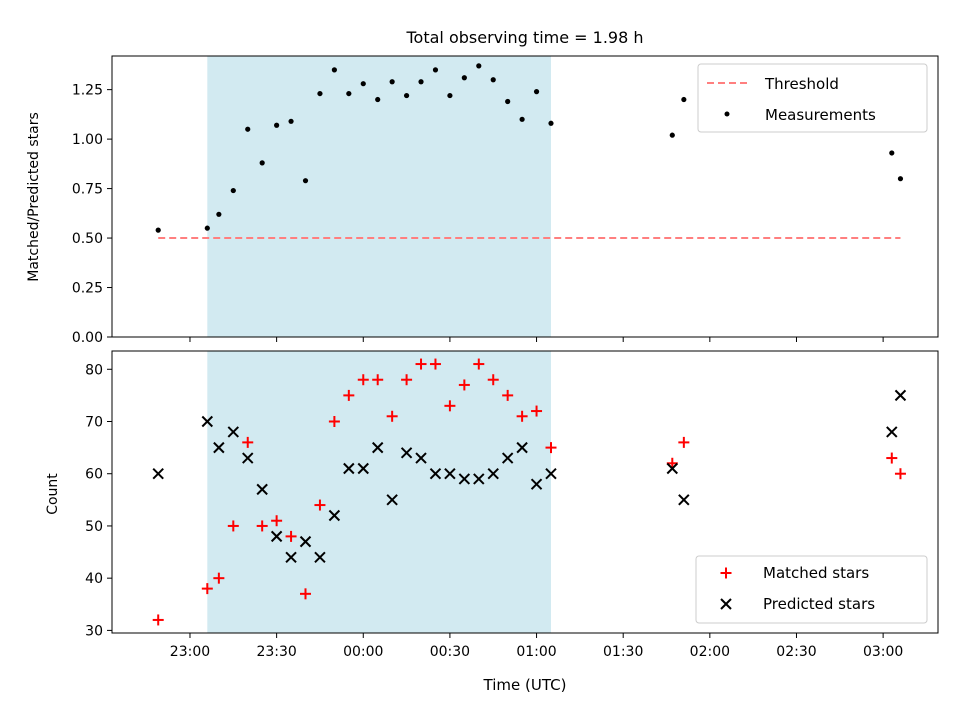 Image resolution: width=960 pixels, height=720 pixels. I want to click on top-ytick-label: 0.75, so click(87, 190).